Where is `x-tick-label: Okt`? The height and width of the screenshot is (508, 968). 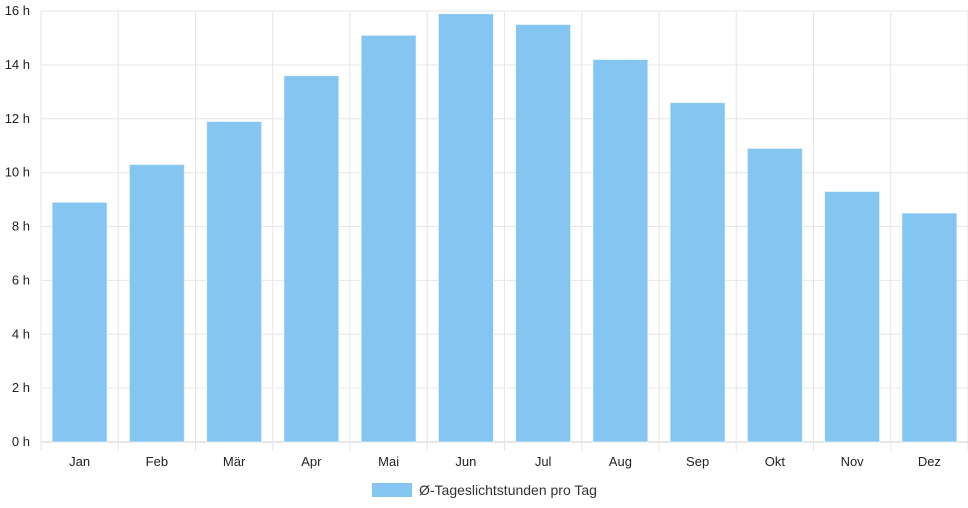 x-tick-label: Okt is located at coordinates (775, 461).